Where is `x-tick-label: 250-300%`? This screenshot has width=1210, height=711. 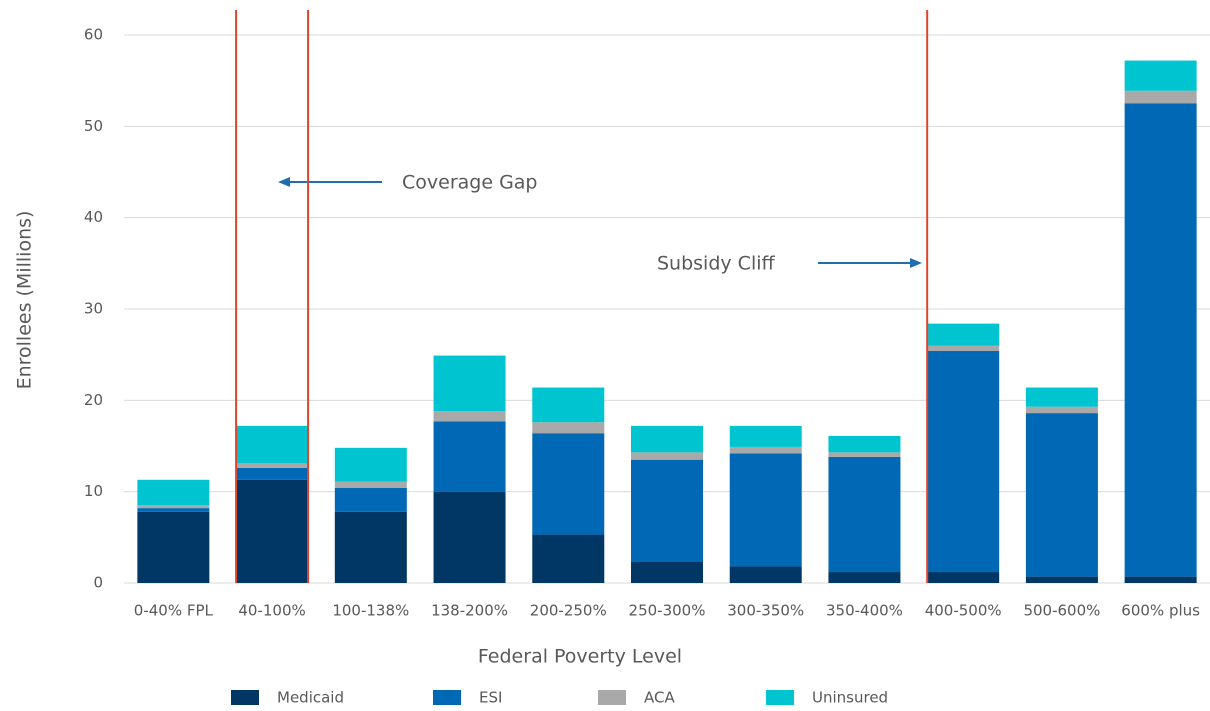
x-tick-label: 250-300% is located at coordinates (667, 611).